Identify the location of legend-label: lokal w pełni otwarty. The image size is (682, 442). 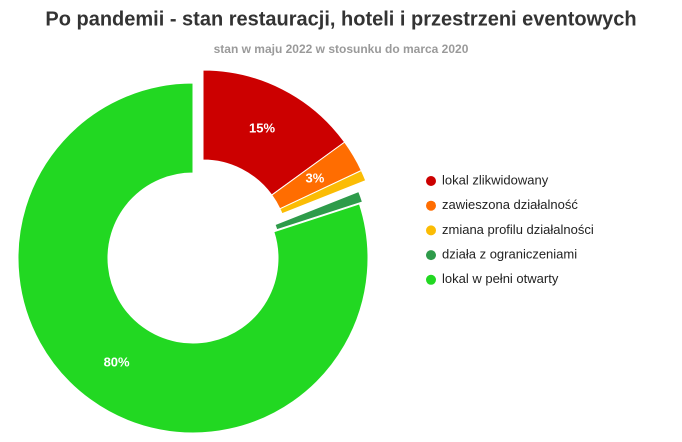
(500, 278).